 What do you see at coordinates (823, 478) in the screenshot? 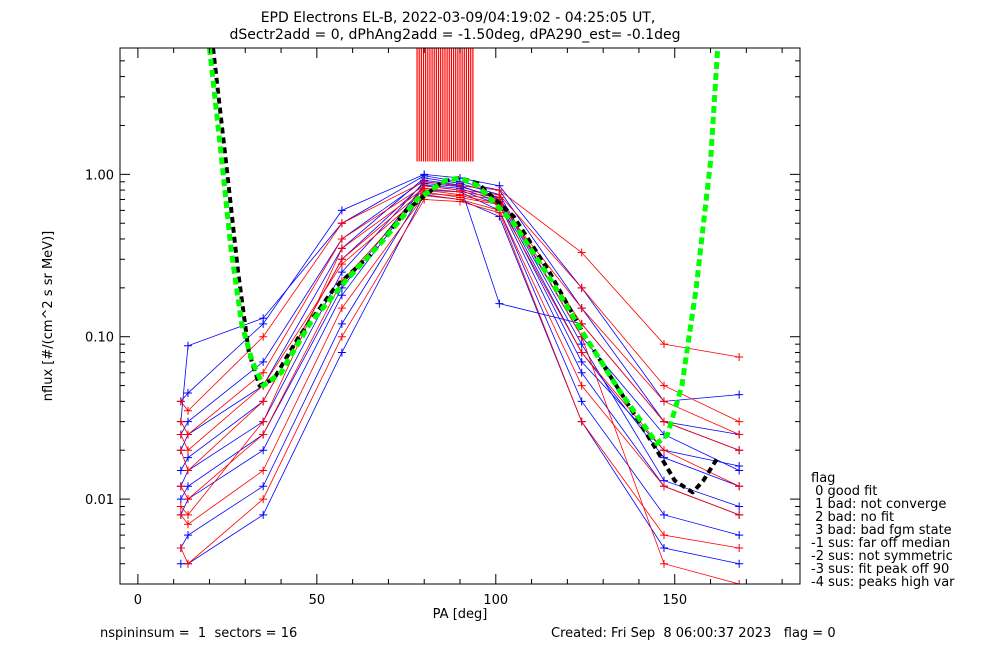
I see `legend-title: flag` at bounding box center [823, 478].